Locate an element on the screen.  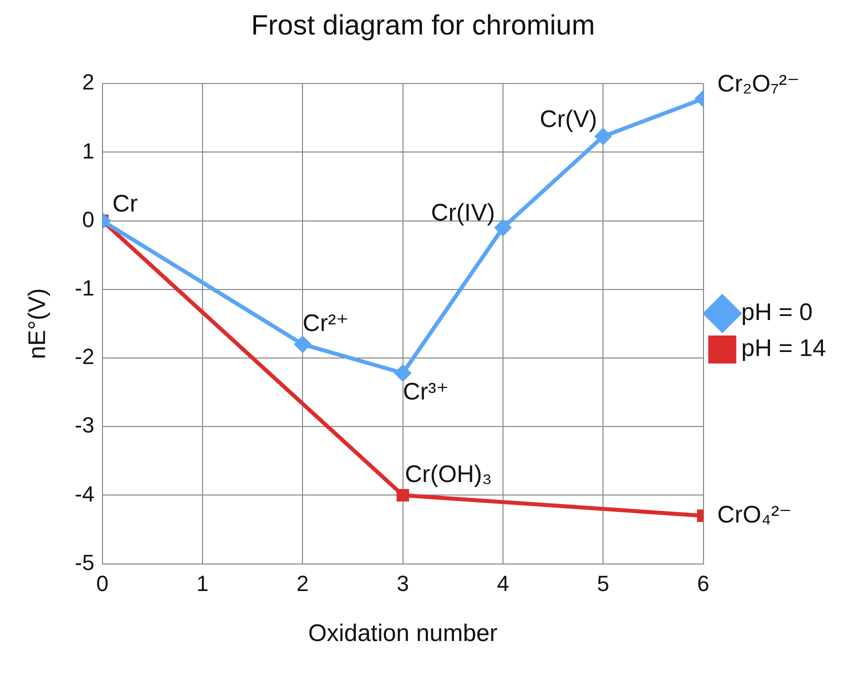
chart-title: Frost diagram for chromium is located at coordinates (423, 25).